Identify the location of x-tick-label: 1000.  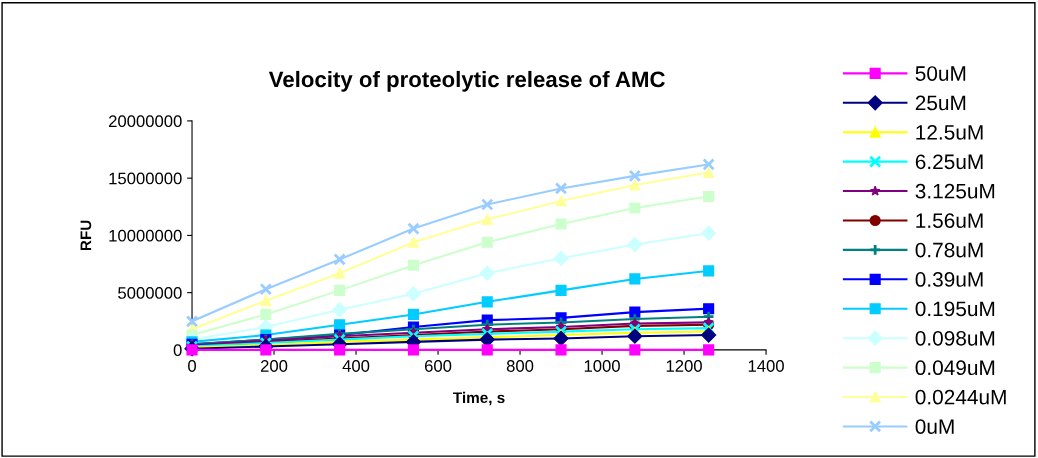
(602, 366).